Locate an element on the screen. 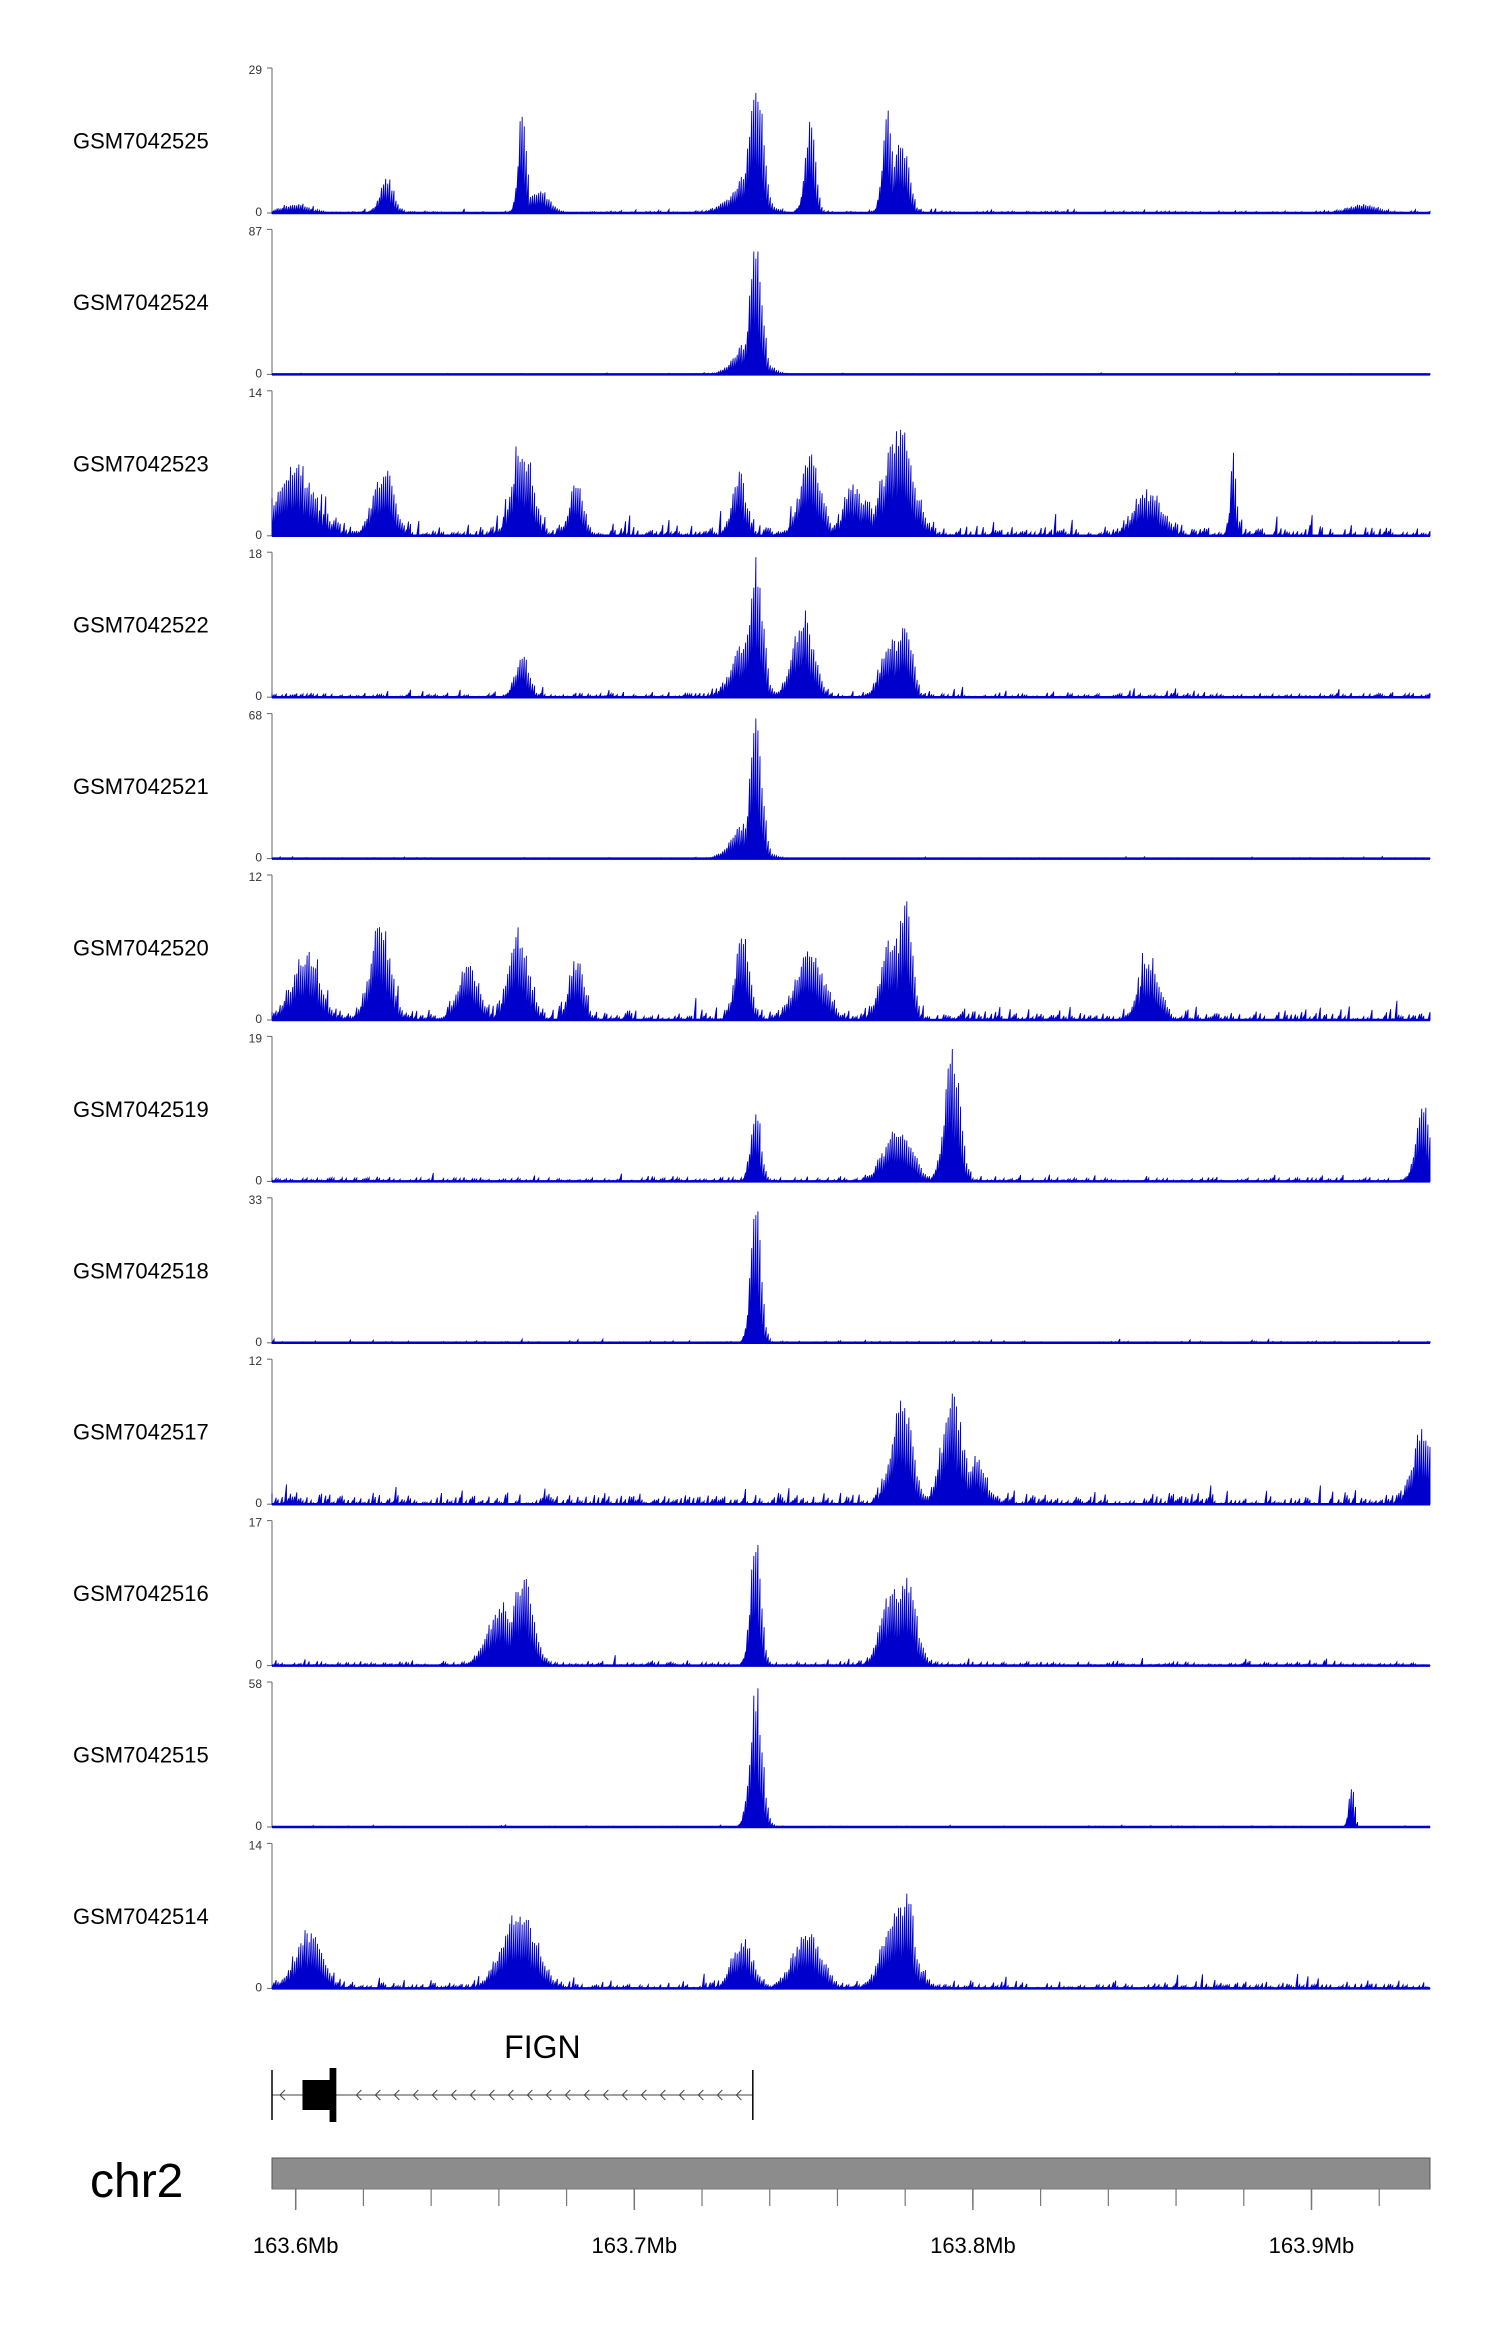  gene-annotation-track: FIGN is located at coordinates (512, 2075).